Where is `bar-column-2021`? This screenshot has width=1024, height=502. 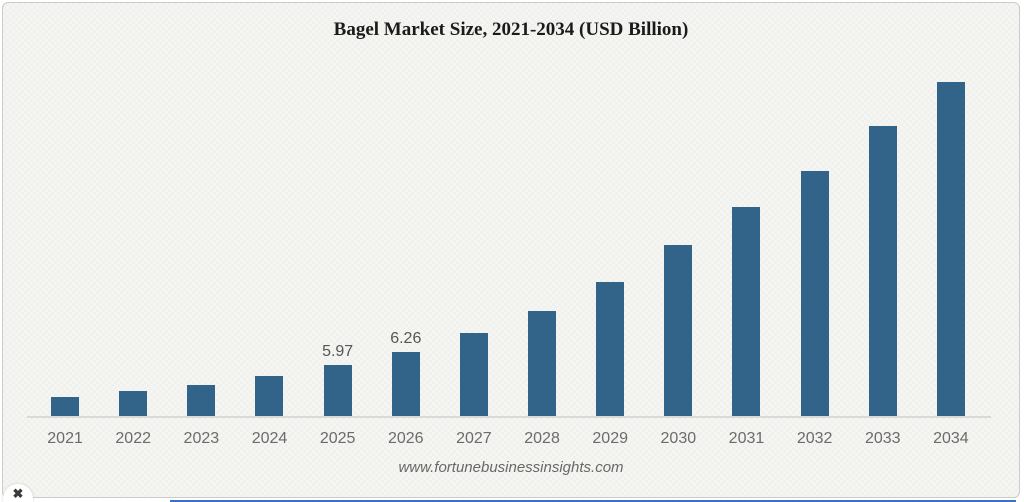 bar-column-2021 is located at coordinates (65, 406).